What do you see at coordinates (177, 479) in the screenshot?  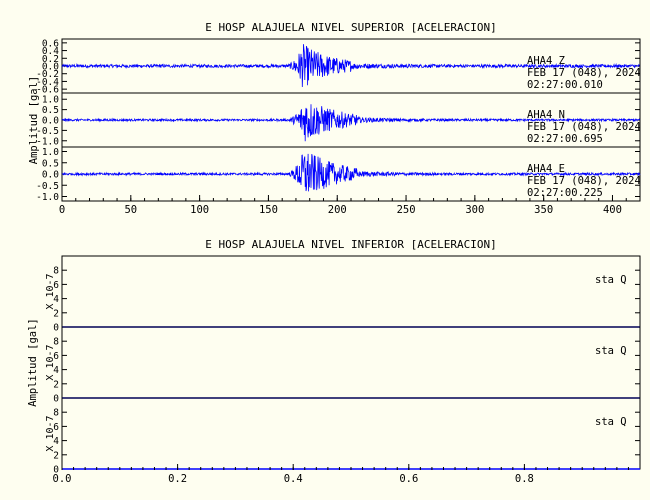 I see `x-tick-label: 0.2` at bounding box center [177, 479].